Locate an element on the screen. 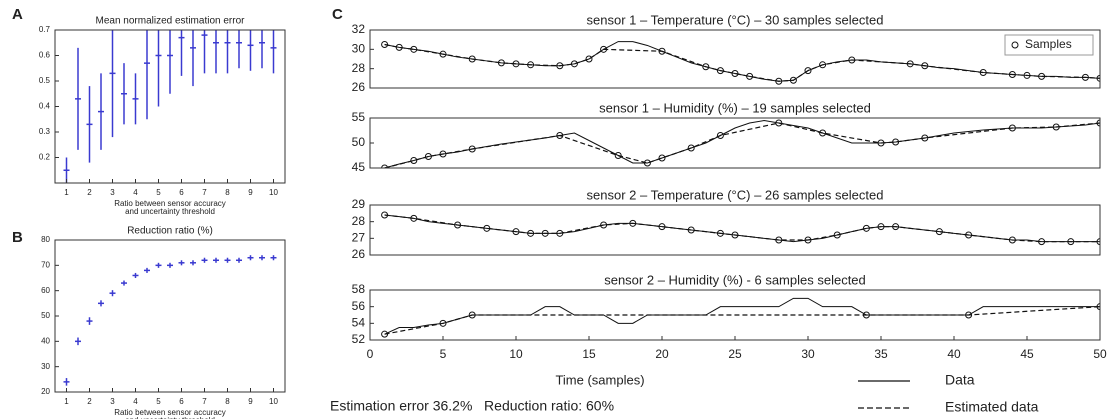 The width and height of the screenshot is (1111, 419). y-tick-label: 32 is located at coordinates (359, 29).